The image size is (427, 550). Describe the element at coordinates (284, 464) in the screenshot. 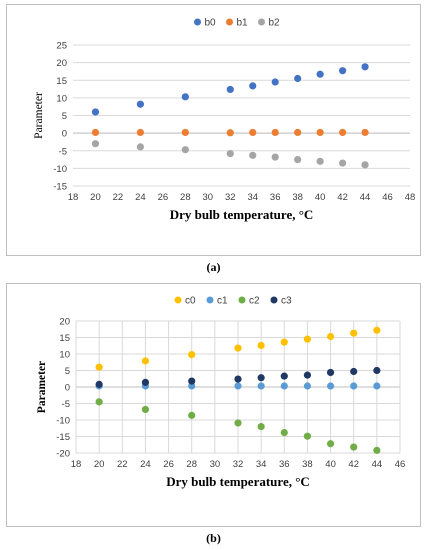

I see `chart-b-x-tick-label: 36` at that location.